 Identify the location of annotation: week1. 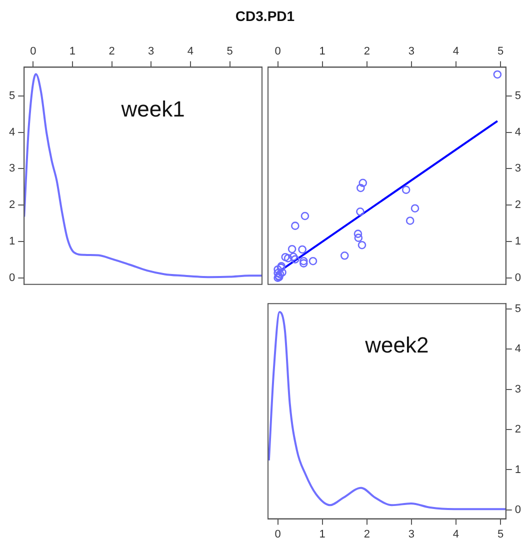
(152, 109).